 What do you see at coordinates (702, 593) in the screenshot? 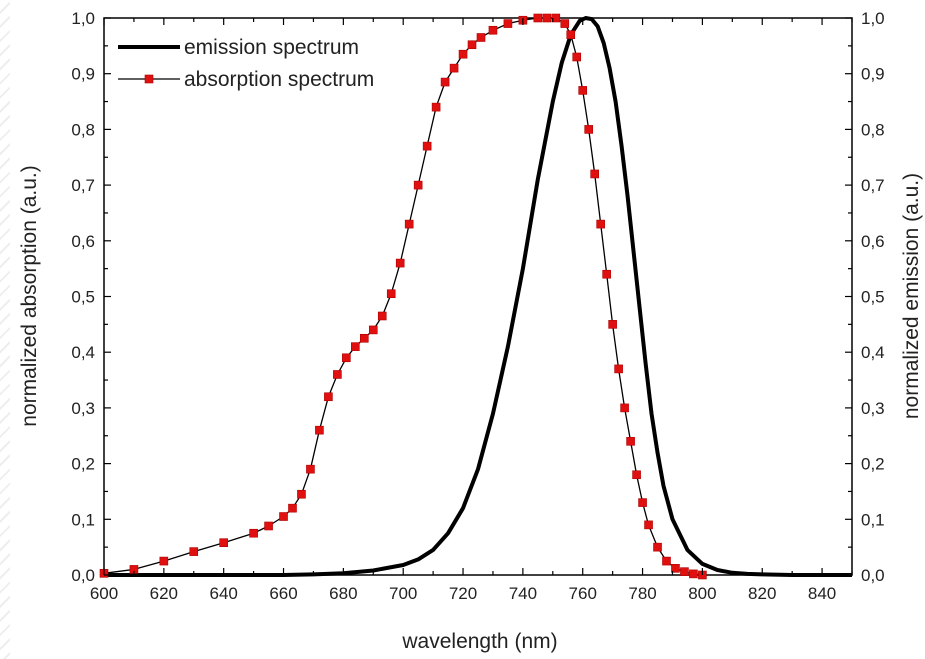
I see `x-tick-label: 800` at bounding box center [702, 593].